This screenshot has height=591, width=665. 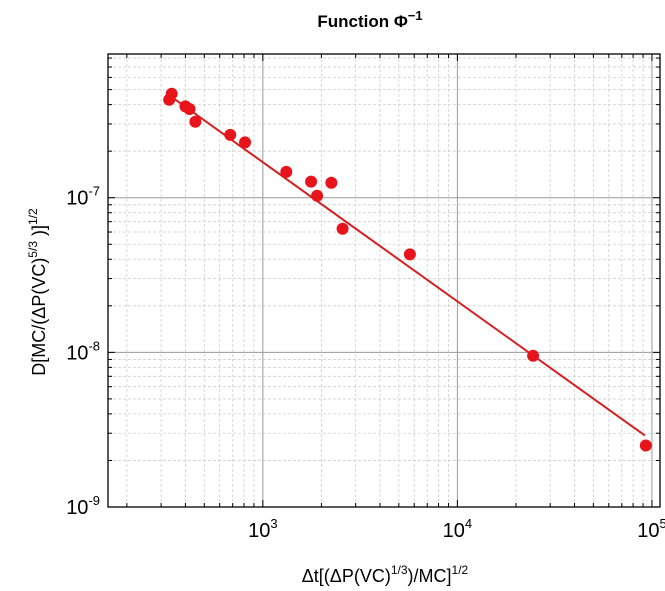 I want to click on y-tick-label: 10⁻⁷, so click(x=83, y=197).